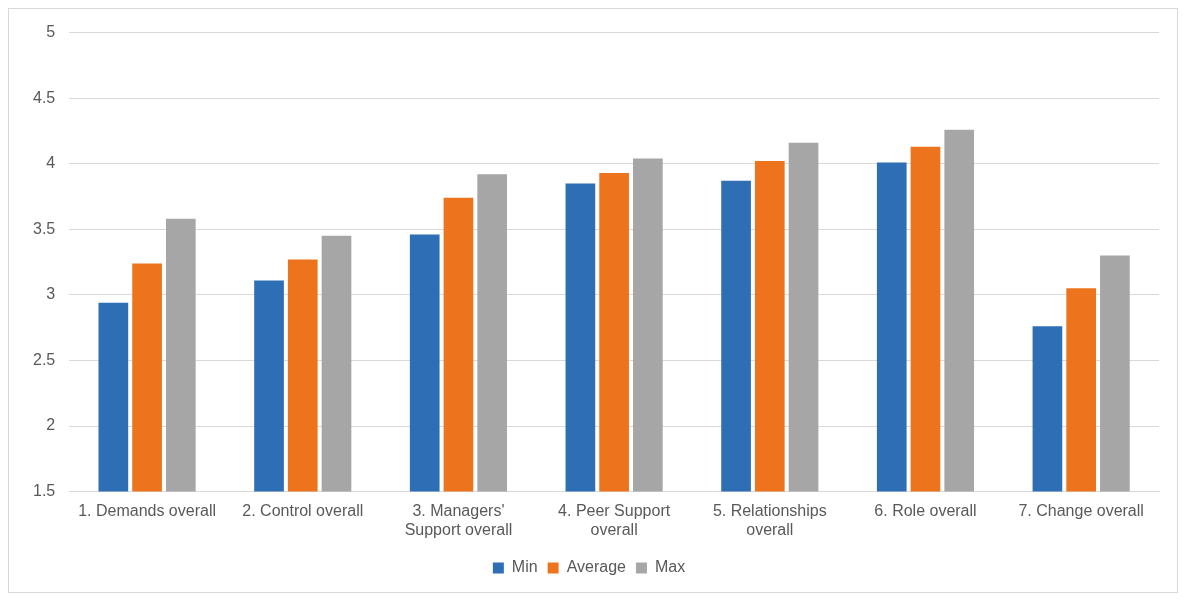  What do you see at coordinates (44, 359) in the screenshot?
I see `y-tick-label: 2.5` at bounding box center [44, 359].